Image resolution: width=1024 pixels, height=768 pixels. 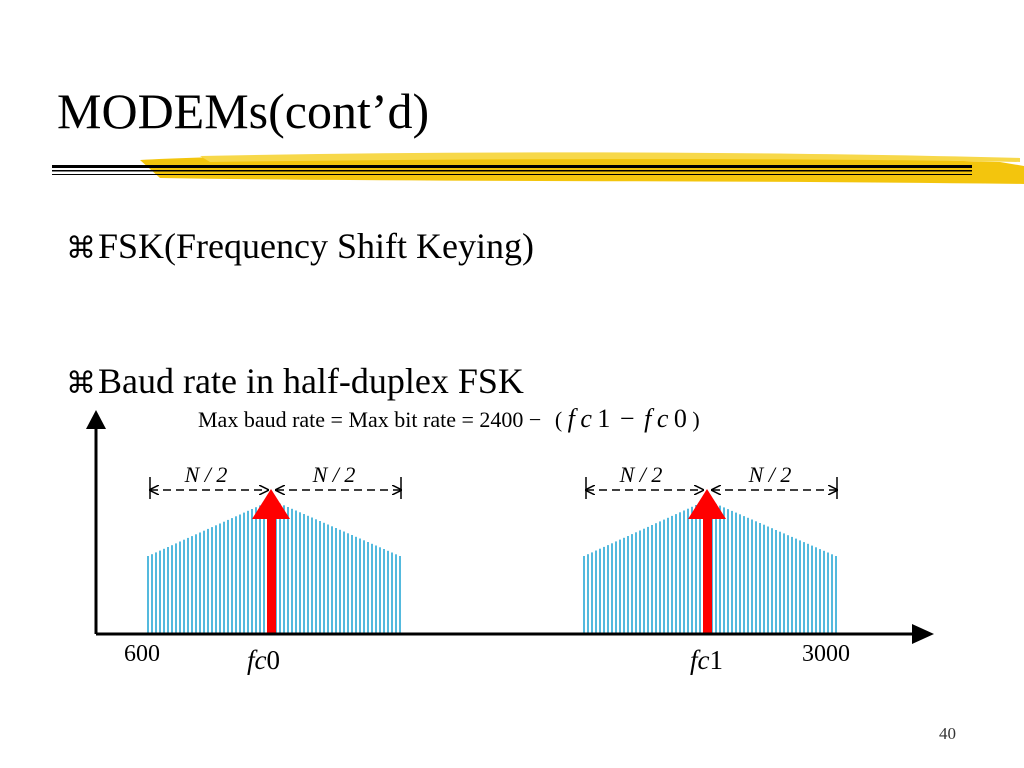 I want to click on carrier-arrow-left, so click(x=271, y=561).